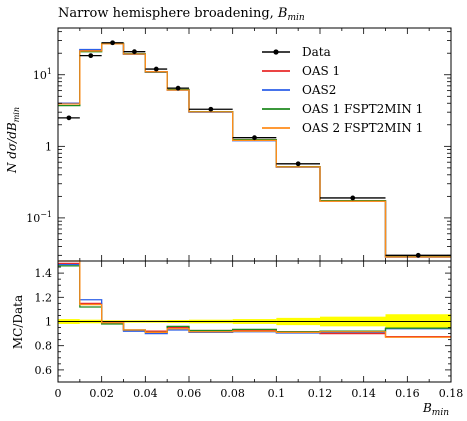 This screenshot has height=421, width=467. What do you see at coordinates (145, 393) in the screenshot?
I see `x-tick-label: 0.04` at bounding box center [145, 393].